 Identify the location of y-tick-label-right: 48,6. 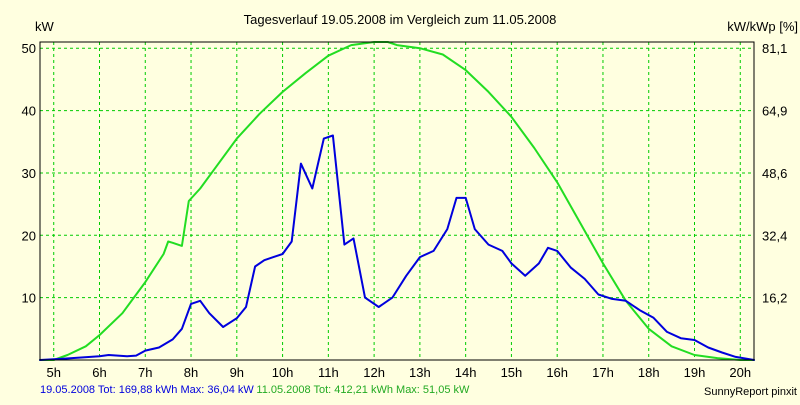
(774, 173).